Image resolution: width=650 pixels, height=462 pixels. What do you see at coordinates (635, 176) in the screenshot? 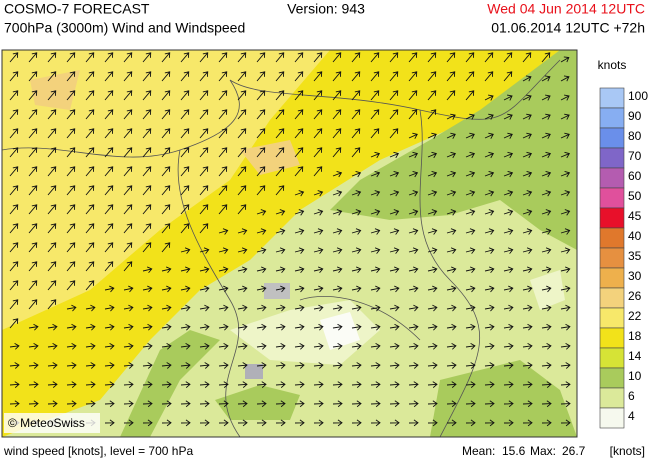
I see `legend-label: 60` at bounding box center [635, 176].